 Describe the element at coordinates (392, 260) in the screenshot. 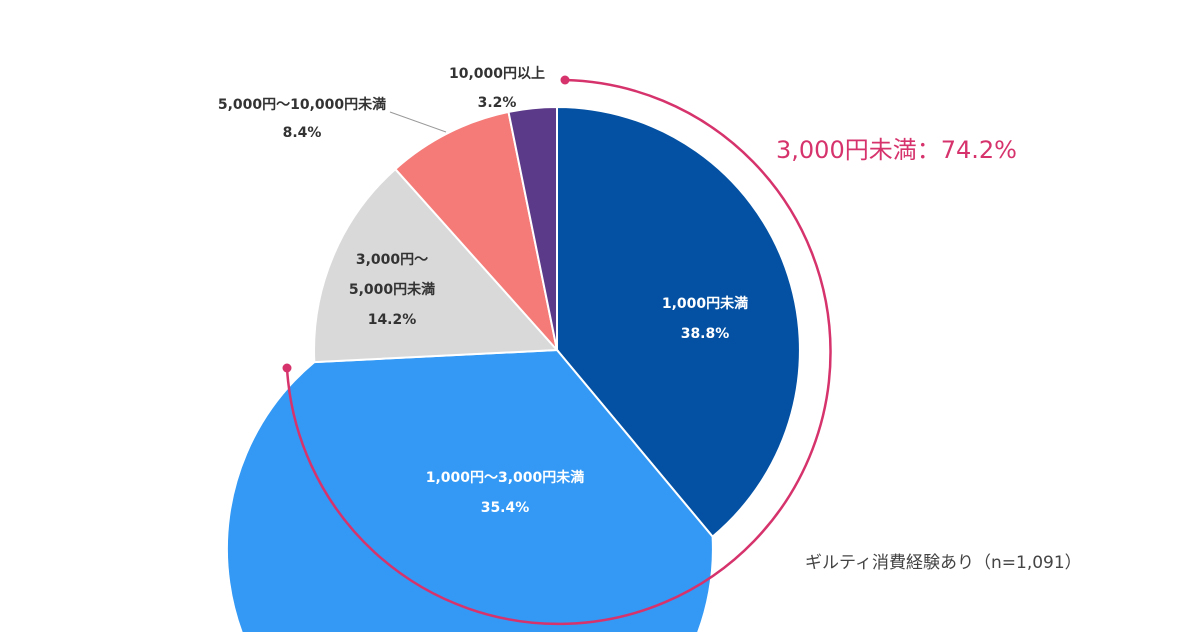

I see `label-s3-name1: 3,000円～` at that location.